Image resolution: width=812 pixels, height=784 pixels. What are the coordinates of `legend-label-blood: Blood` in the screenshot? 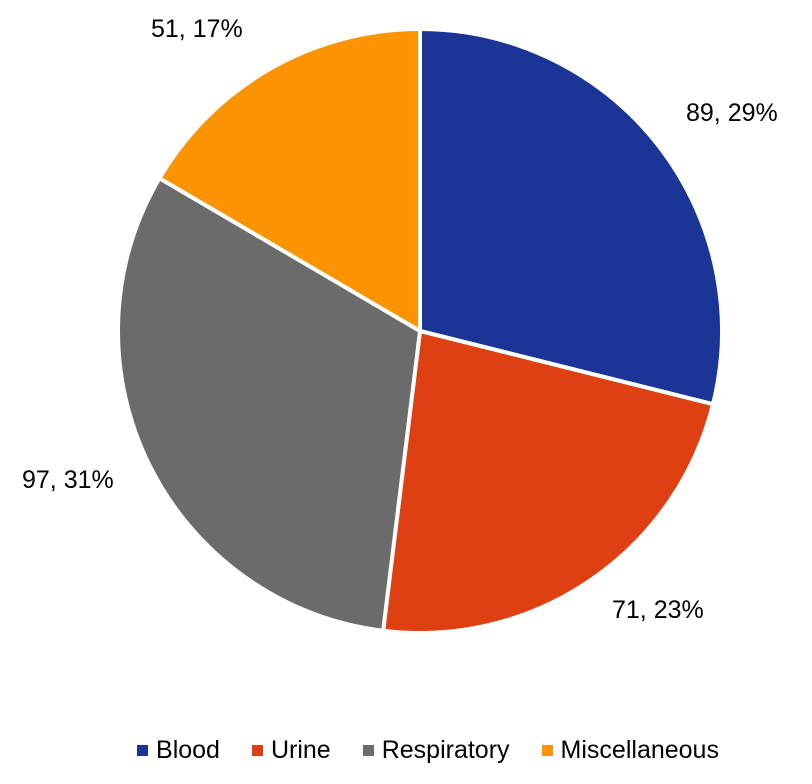 It's located at (188, 749).